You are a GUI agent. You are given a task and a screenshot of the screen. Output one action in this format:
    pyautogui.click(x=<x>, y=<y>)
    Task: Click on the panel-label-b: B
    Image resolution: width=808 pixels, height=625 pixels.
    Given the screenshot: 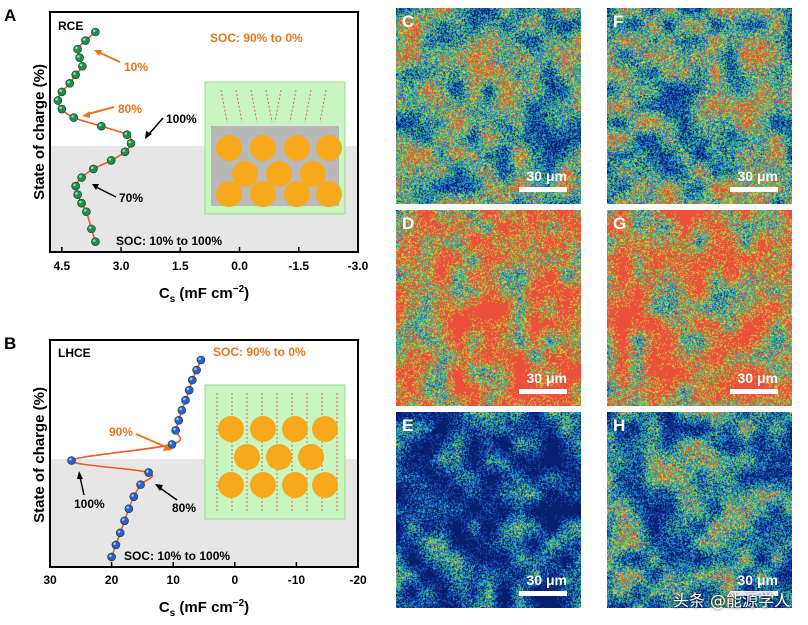 What is the action you would take?
    pyautogui.click(x=10, y=343)
    